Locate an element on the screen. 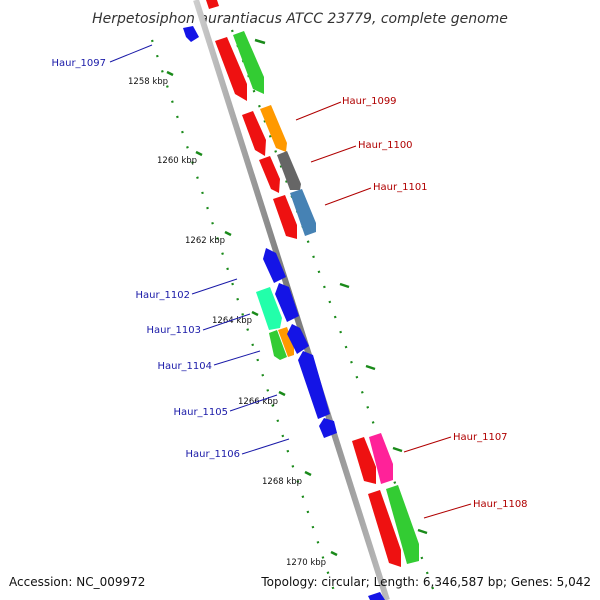 The height and width of the screenshot is (600, 600). gene-label-haur-1101: Haur_1101 is located at coordinates (400, 187).